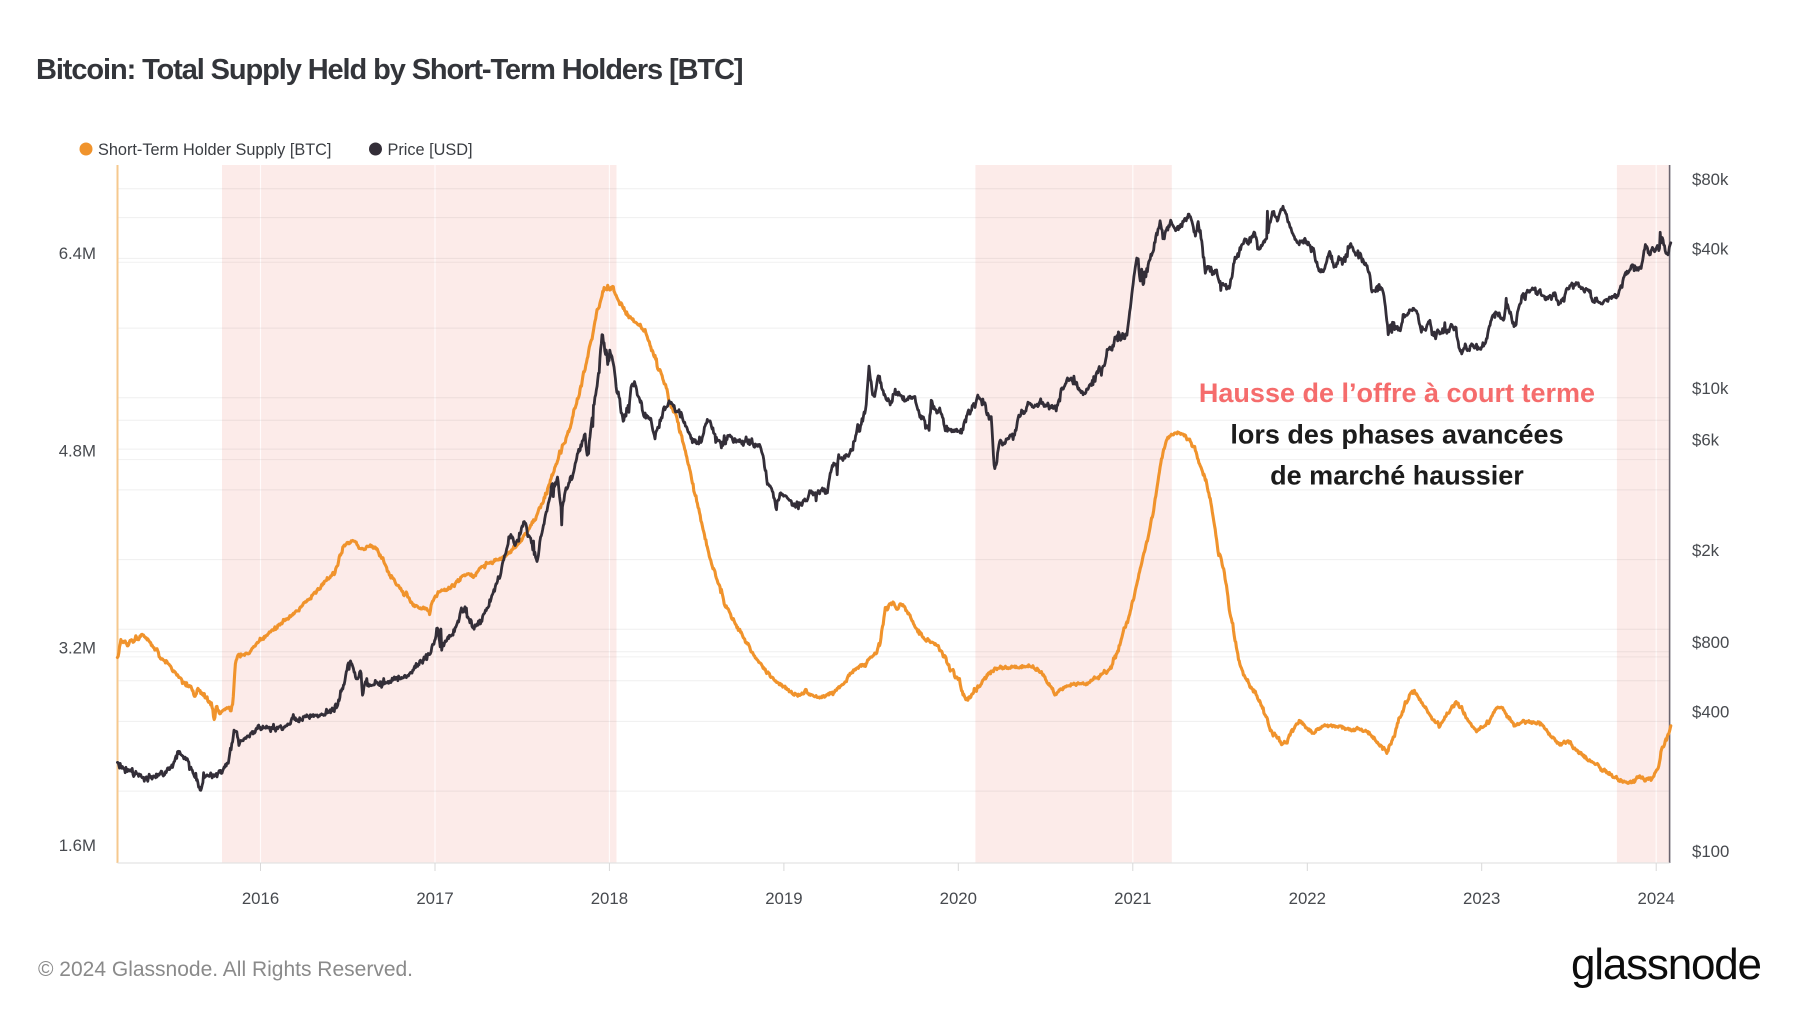  I want to click on svg-text: glassnode, so click(1666, 964).